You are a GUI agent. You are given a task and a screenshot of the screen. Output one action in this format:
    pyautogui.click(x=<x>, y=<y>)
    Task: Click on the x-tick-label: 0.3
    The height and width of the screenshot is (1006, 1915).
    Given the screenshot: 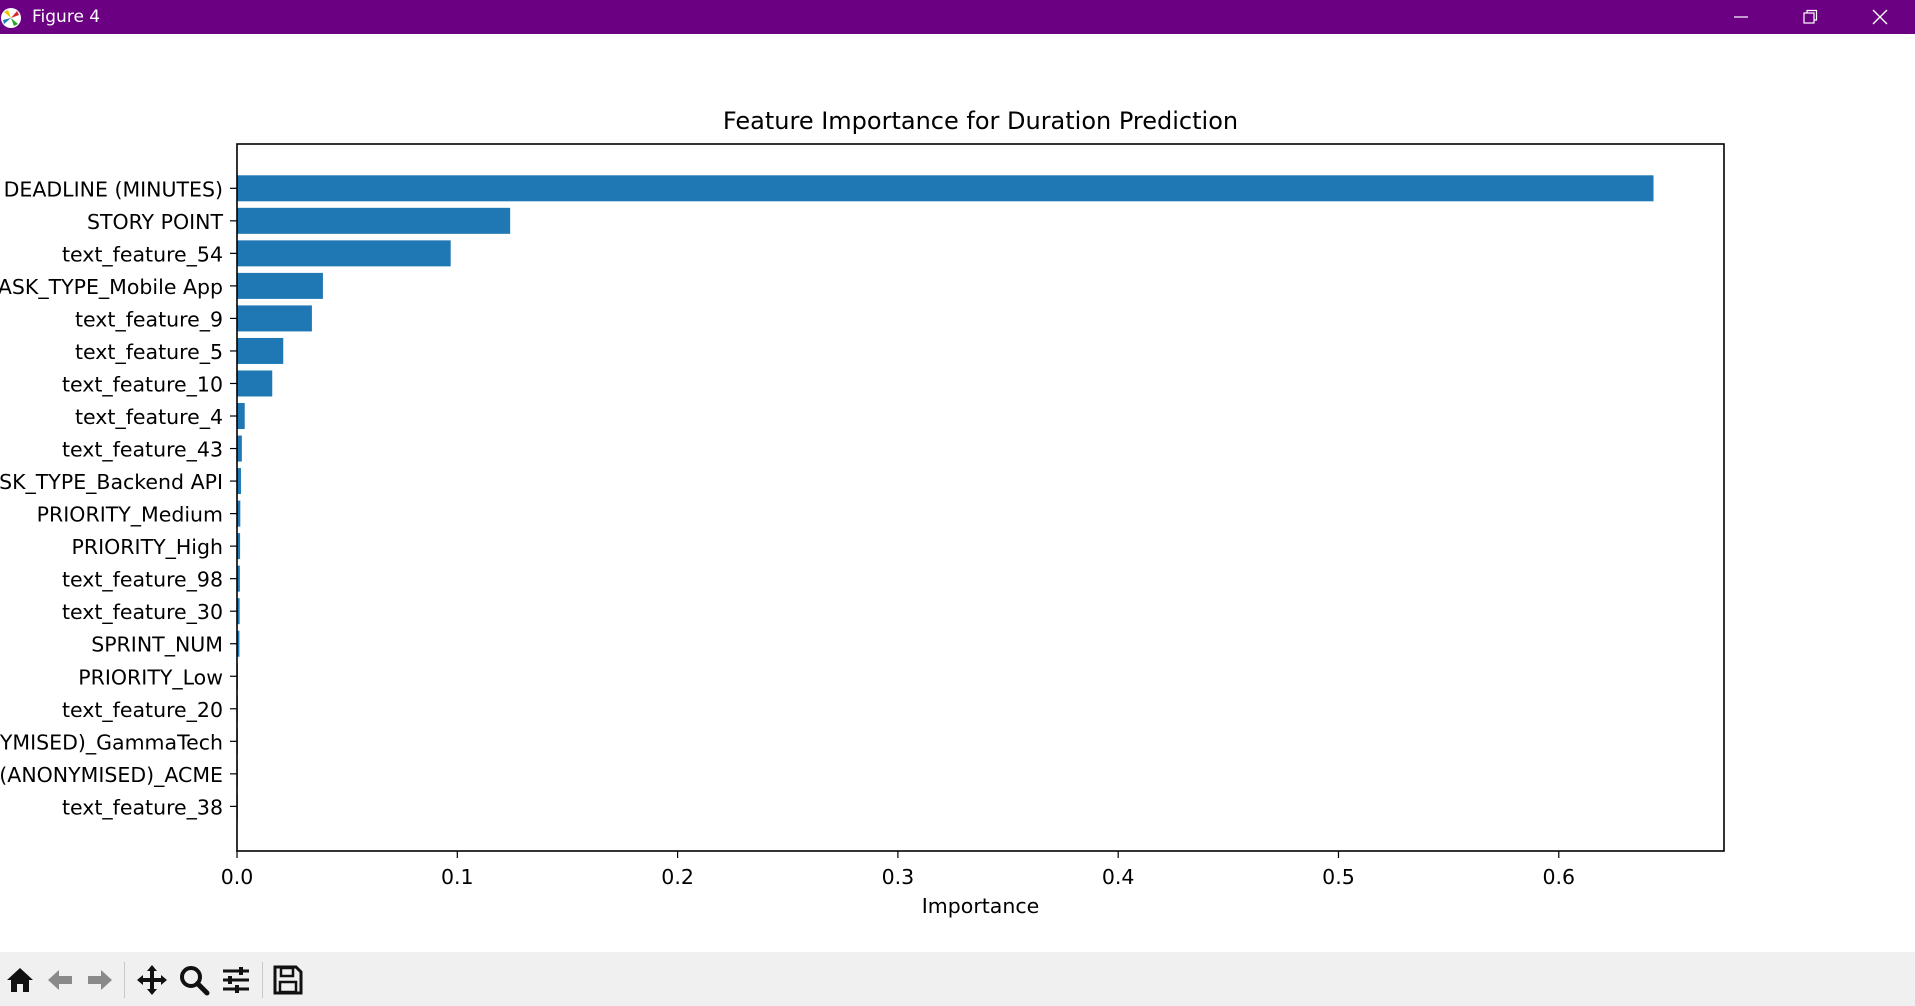 What is the action you would take?
    pyautogui.click(x=898, y=877)
    